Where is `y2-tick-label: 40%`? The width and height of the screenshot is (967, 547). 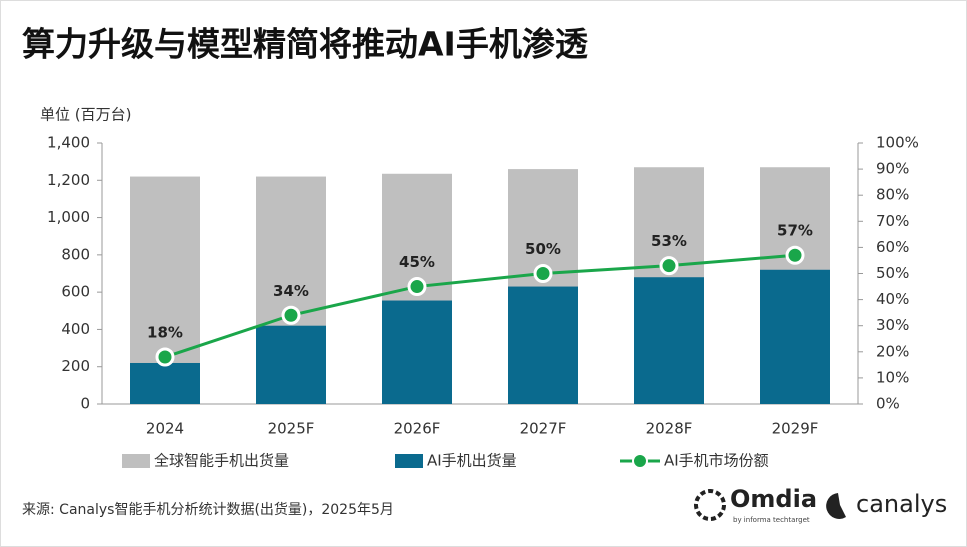
y2-tick-label: 40% is located at coordinates (892, 299).